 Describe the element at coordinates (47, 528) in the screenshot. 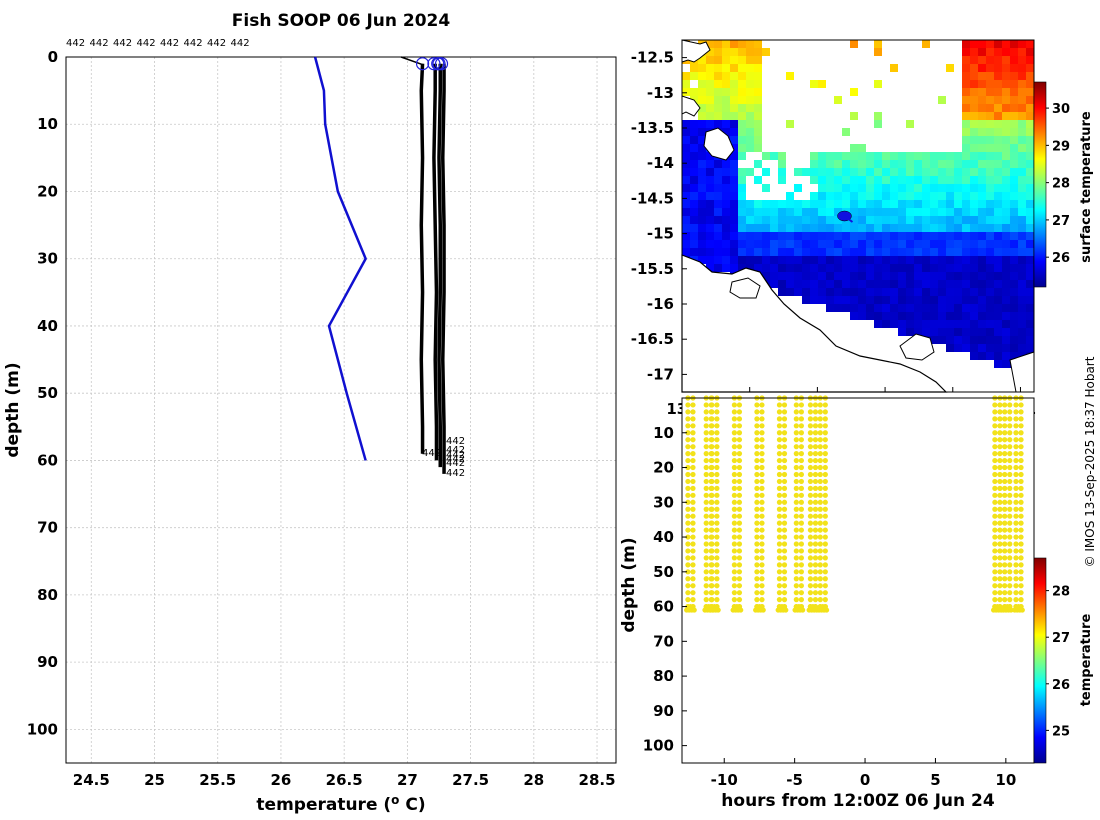

I see `y-tick-label: 70` at that location.